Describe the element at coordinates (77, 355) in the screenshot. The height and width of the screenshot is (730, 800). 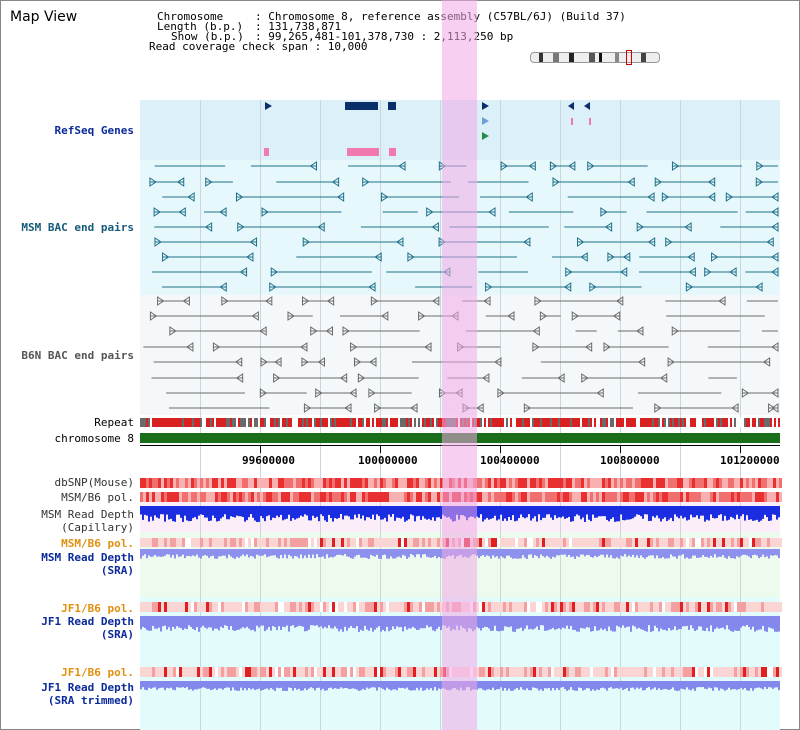
I see `b6n-bac-label: B6N BAC end pairs` at that location.